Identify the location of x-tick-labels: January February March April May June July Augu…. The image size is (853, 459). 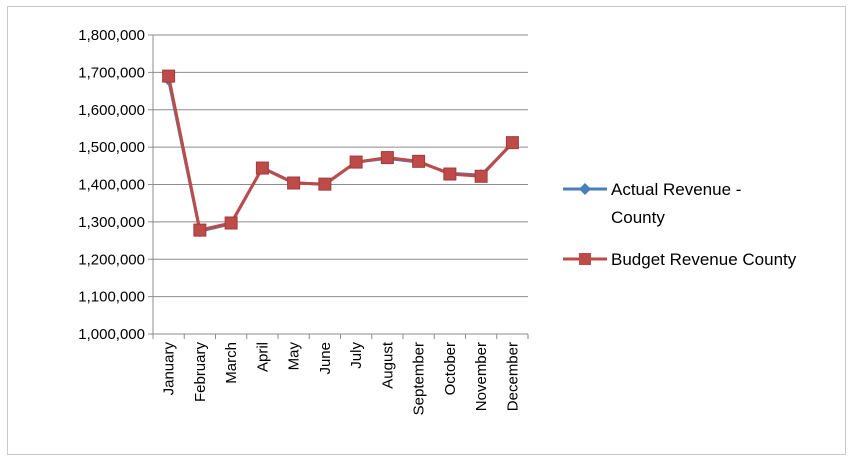
(341, 378).